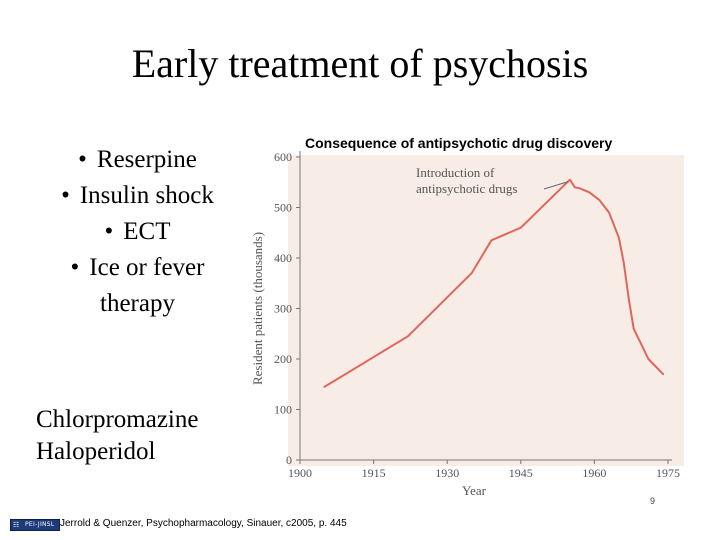 Image resolution: width=720 pixels, height=540 pixels. Describe the element at coordinates (474, 490) in the screenshot. I see `x-axis-label: Year` at that location.